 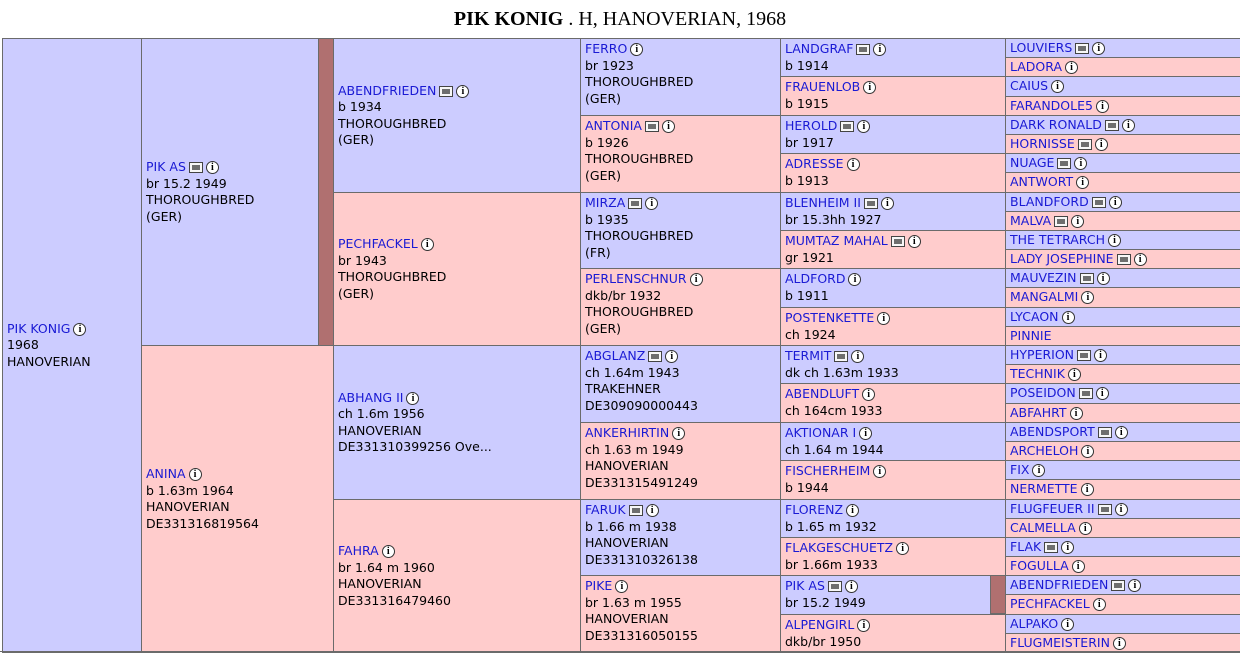 What do you see at coordinates (1042, 143) in the screenshot?
I see `horse-name-link: HORNISSE` at bounding box center [1042, 143].